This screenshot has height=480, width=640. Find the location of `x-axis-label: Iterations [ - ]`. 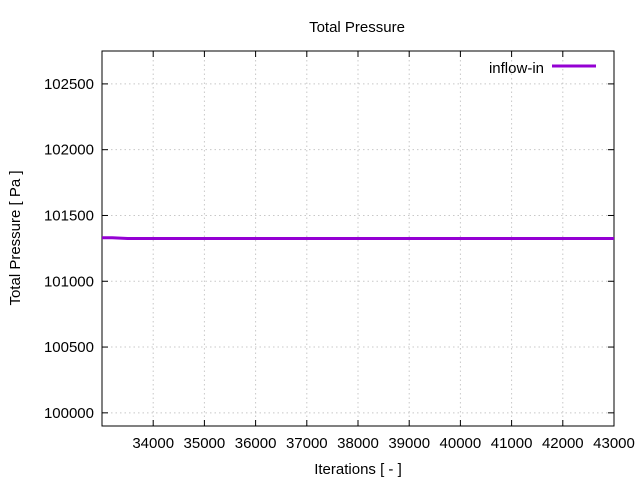

x-axis-label: Iterations [ - ] is located at coordinates (358, 469).